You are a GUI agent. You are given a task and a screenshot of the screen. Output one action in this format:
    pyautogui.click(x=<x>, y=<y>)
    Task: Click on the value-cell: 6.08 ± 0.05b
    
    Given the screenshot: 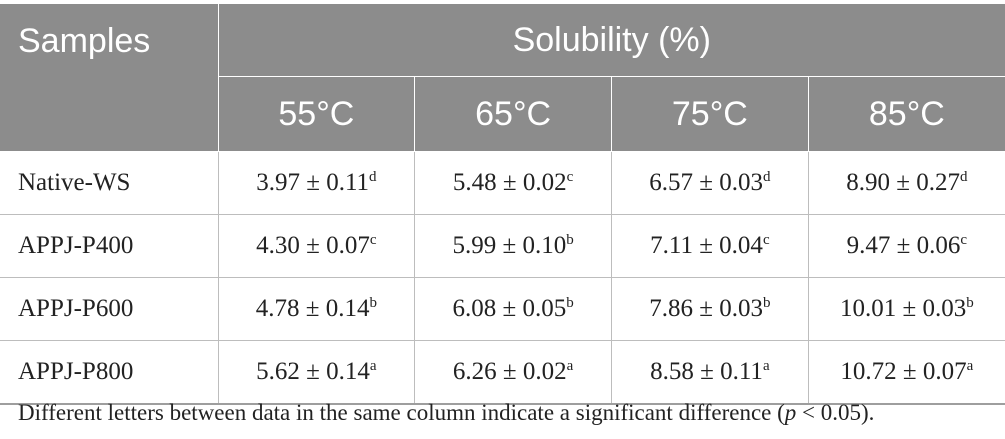 What is the action you would take?
    pyautogui.click(x=513, y=309)
    